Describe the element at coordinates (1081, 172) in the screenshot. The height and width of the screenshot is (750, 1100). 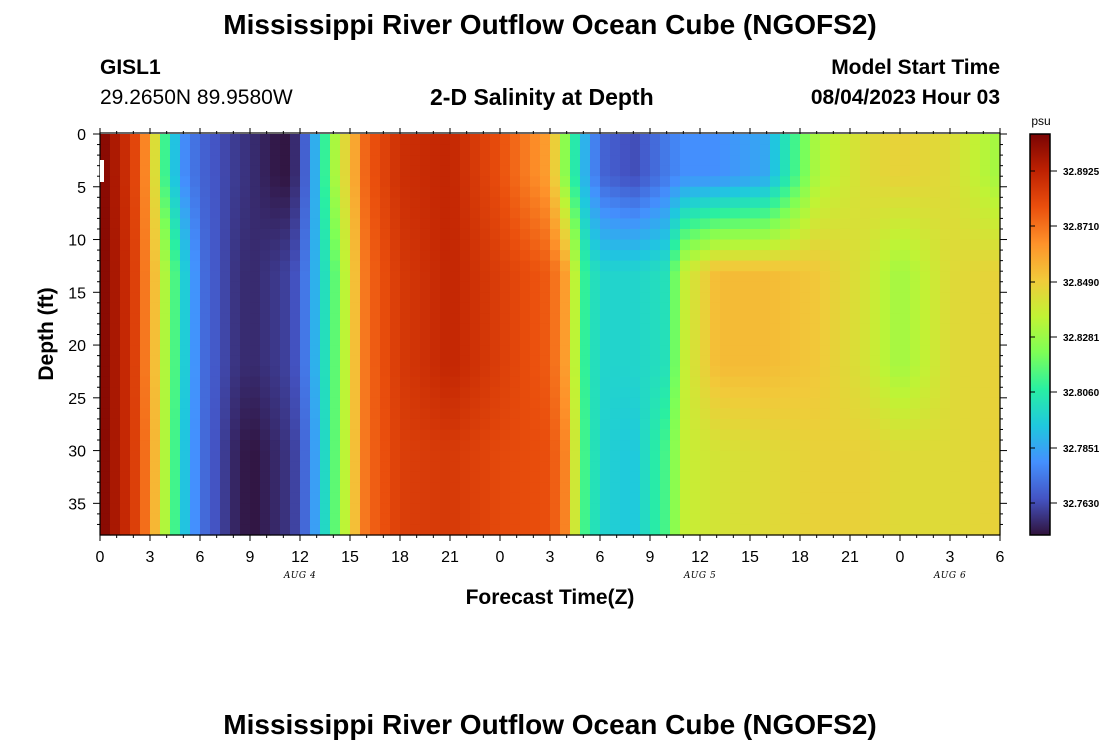
I see `colorbar-label: 32.8925` at that location.